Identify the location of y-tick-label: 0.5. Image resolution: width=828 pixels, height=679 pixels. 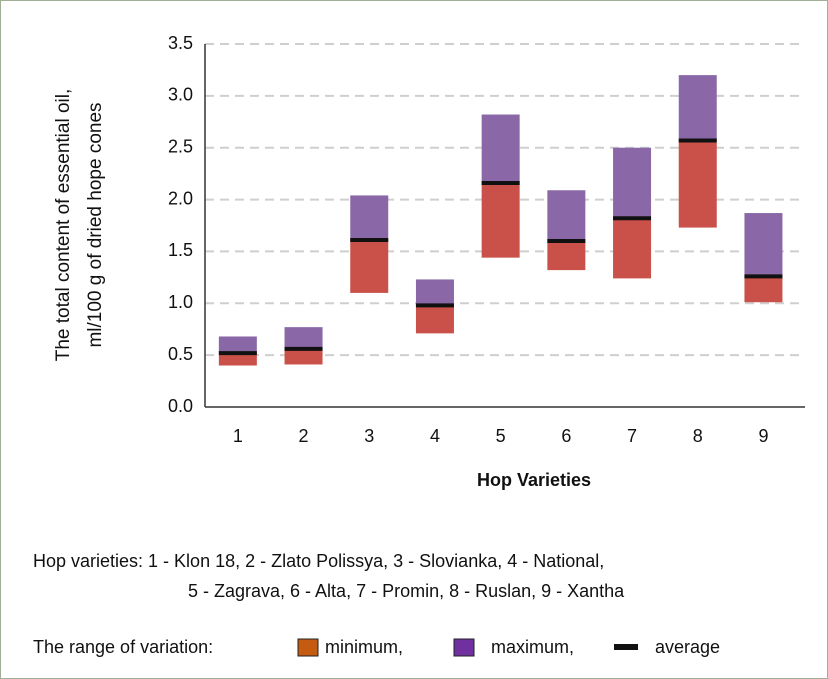
(180, 354).